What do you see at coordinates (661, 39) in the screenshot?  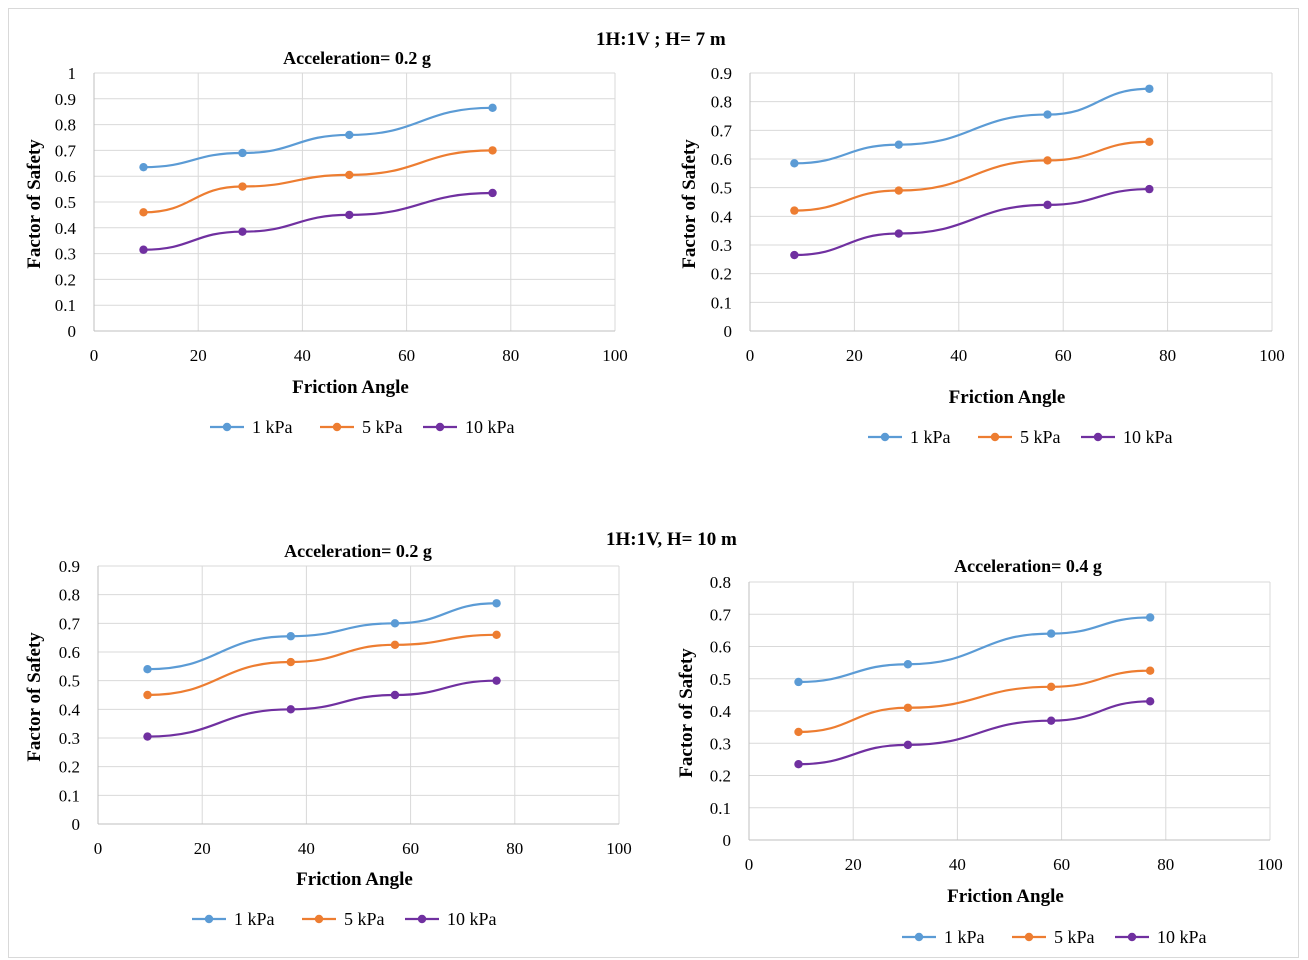 I see `section-title-top: 1H:1V ; H= 7 m` at bounding box center [661, 39].